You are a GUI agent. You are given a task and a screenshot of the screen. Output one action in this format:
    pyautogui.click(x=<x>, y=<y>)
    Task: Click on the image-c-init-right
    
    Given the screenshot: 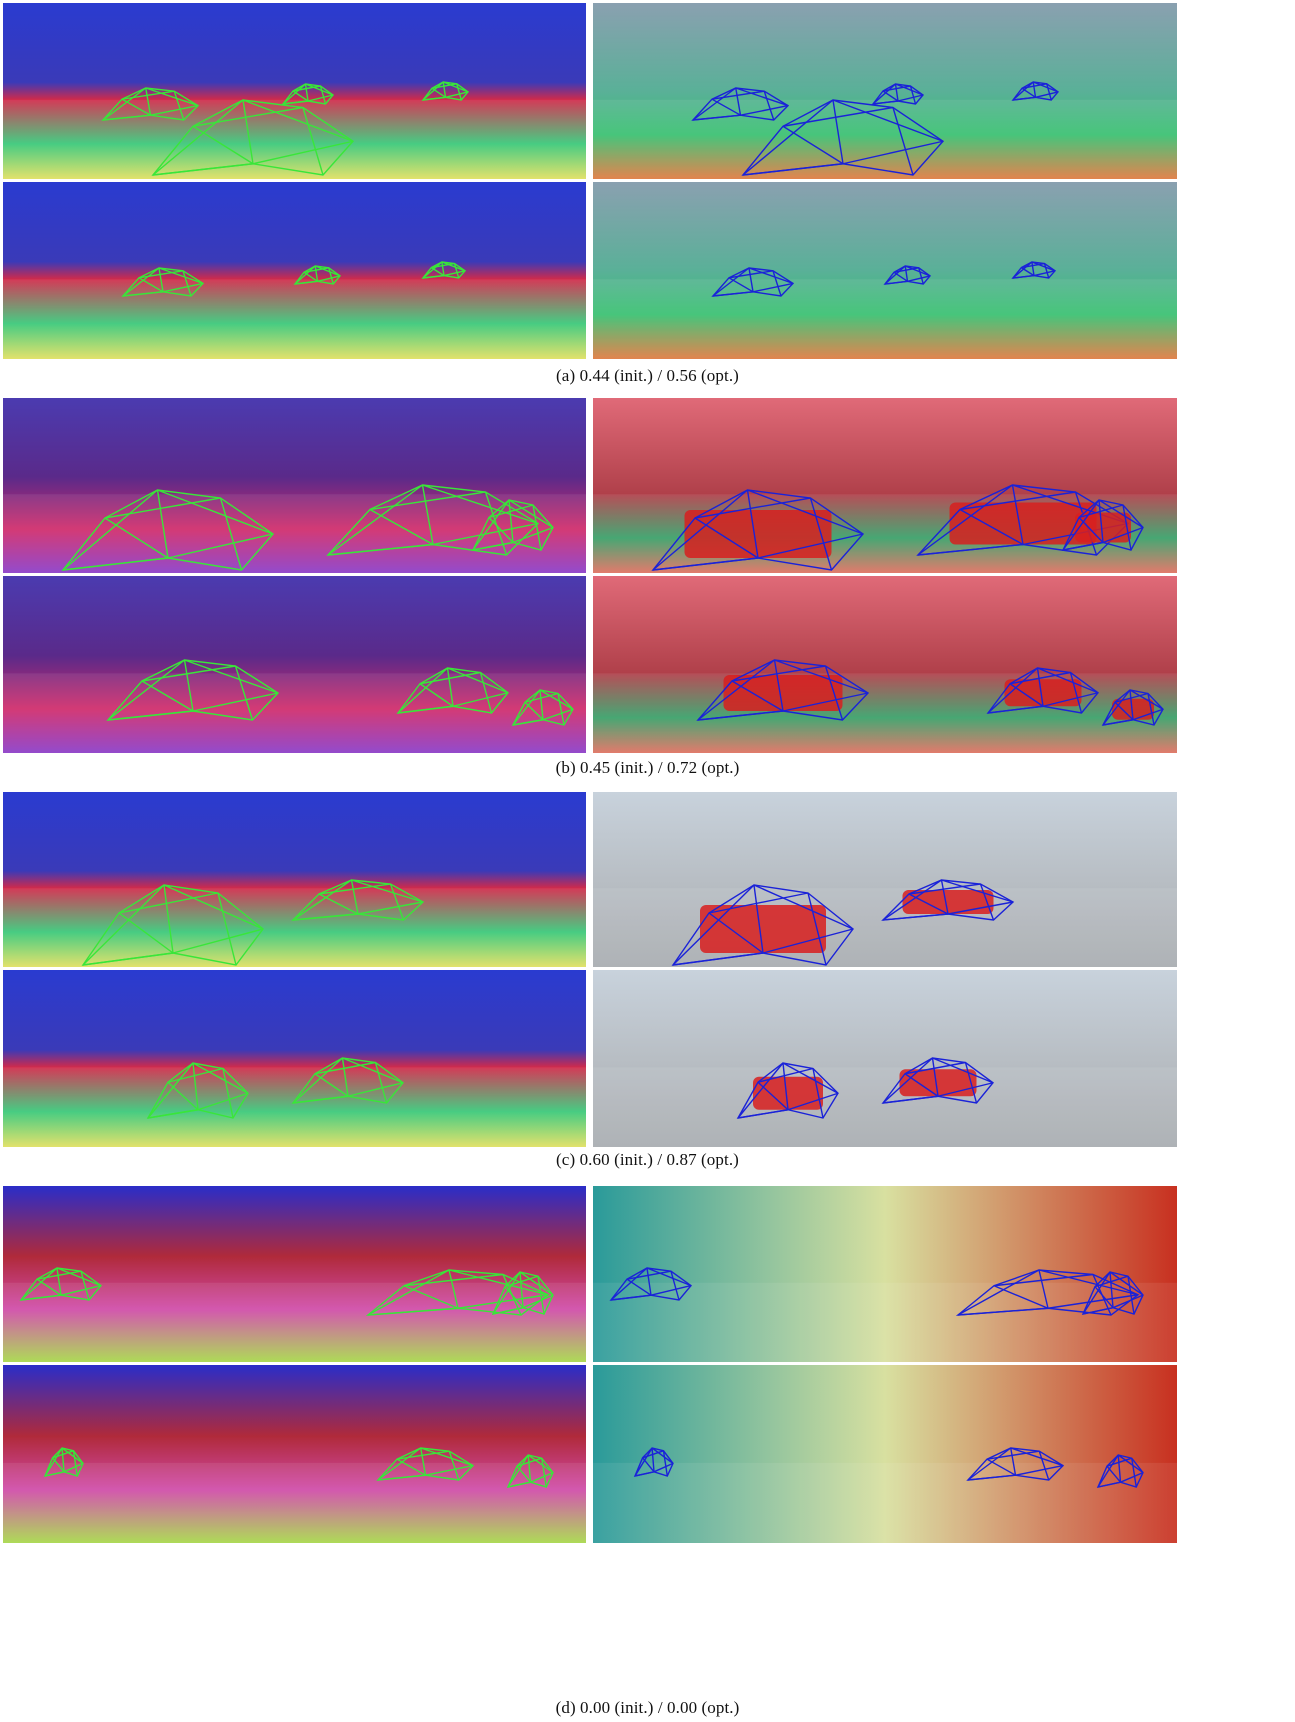 What is the action you would take?
    pyautogui.click(x=885, y=879)
    